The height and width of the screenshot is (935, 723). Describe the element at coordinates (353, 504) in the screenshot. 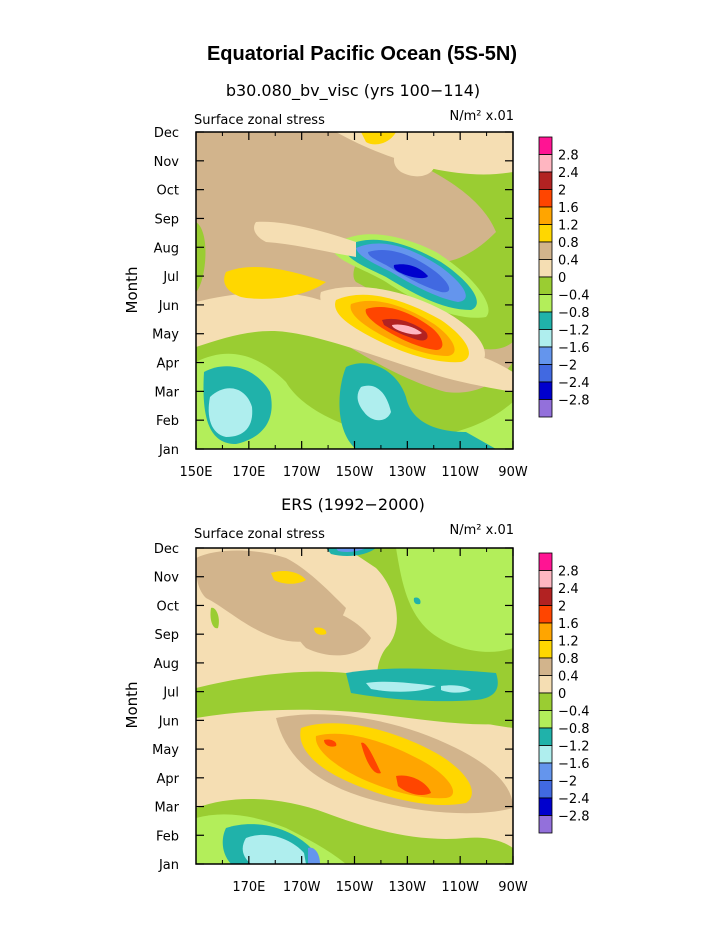

I see `panel-title: ERS (1992−2000)` at that location.